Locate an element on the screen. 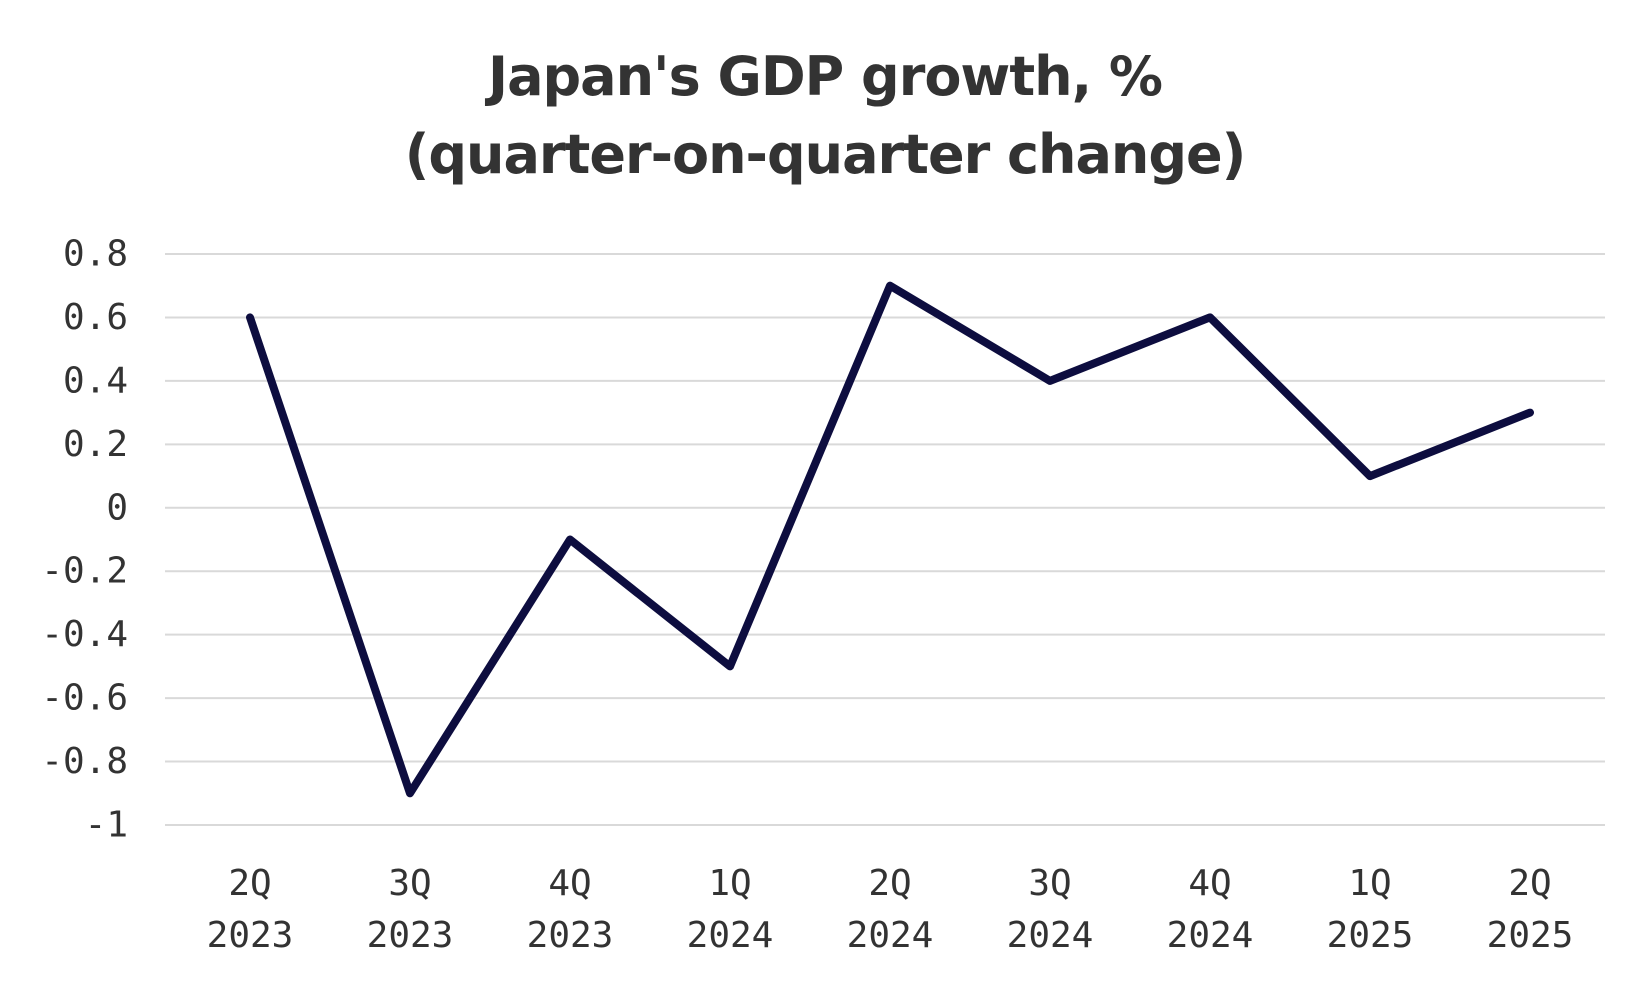 The height and width of the screenshot is (990, 1650). y-tick-label: 0 is located at coordinates (117, 507).